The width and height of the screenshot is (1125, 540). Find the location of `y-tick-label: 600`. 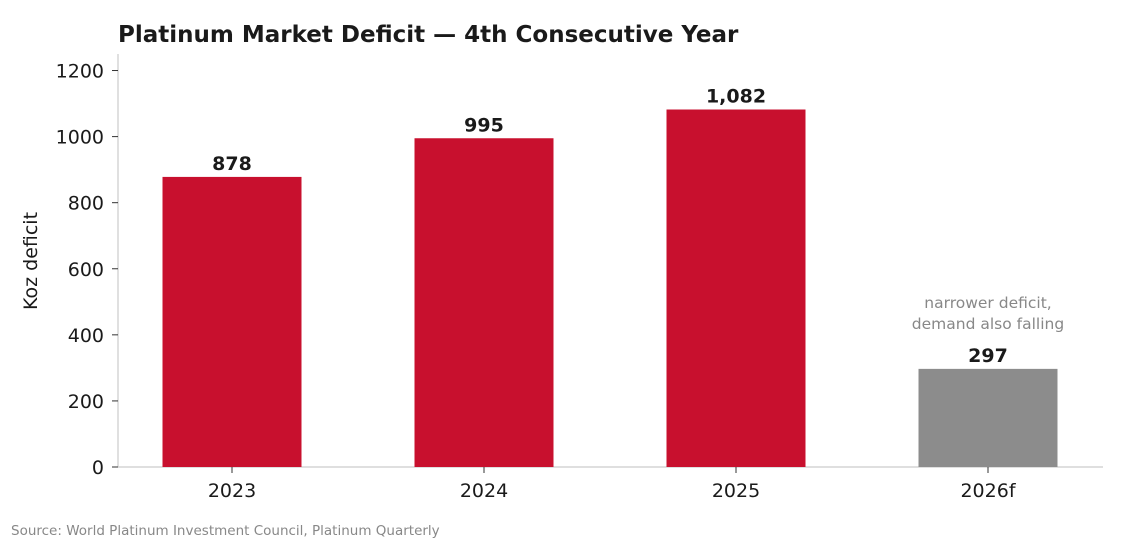

y-tick-label: 600 is located at coordinates (86, 270).